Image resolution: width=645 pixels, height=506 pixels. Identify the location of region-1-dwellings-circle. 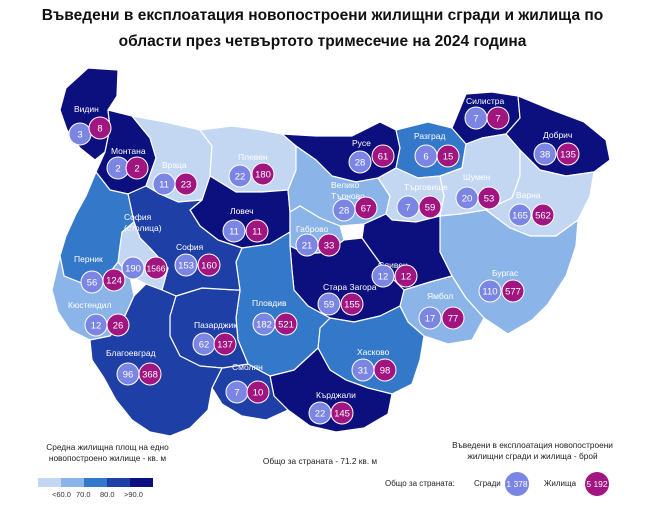
(100, 128).